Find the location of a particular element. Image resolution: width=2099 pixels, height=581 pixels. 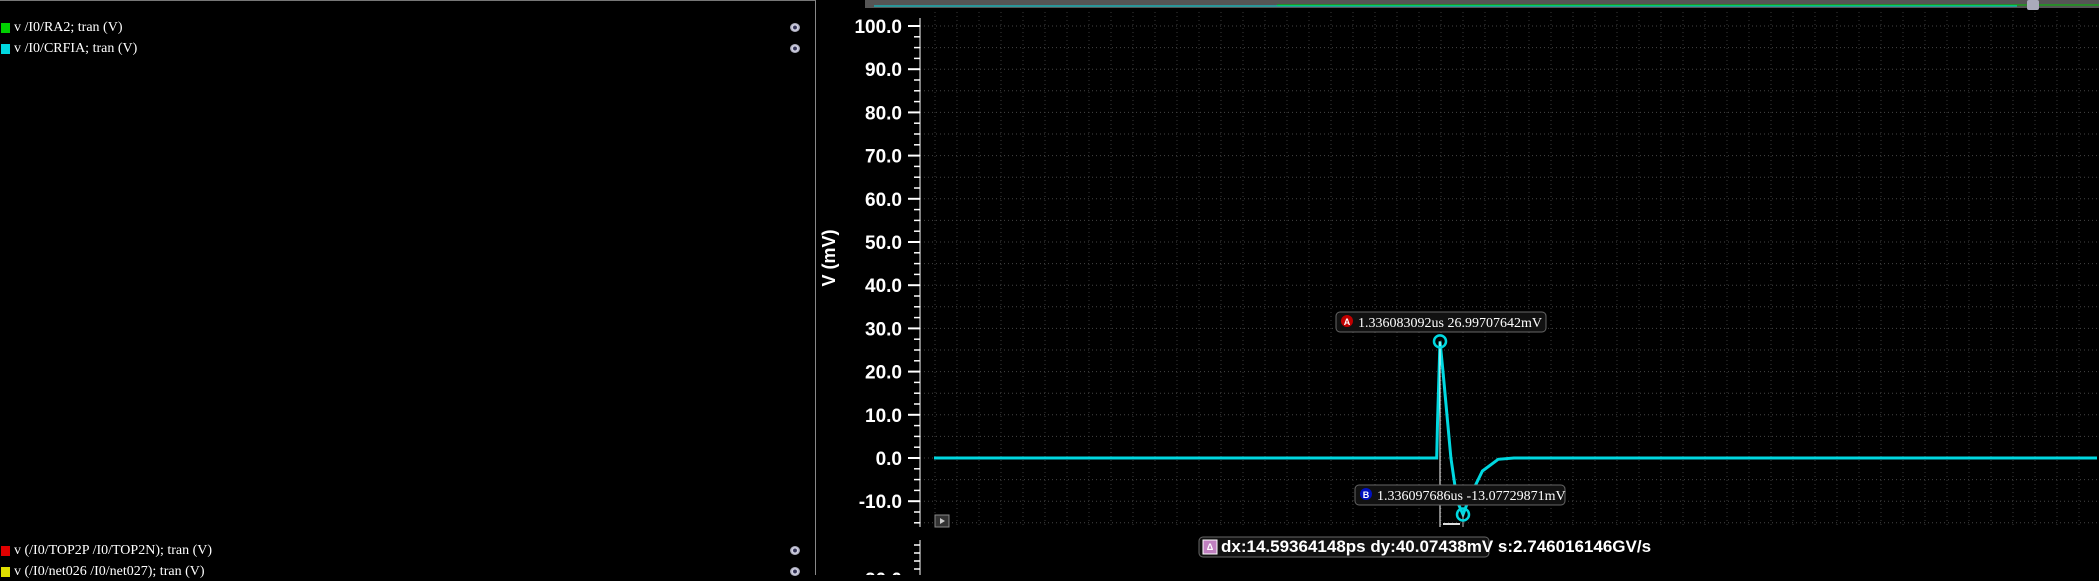

legend-label: v (/I0/TOP2P /I0/TOP2N); tran (V) is located at coordinates (113, 550).